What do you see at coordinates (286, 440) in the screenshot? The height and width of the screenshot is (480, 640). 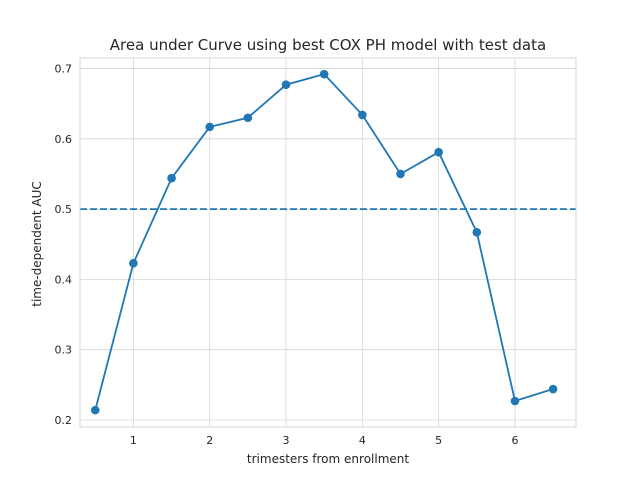 I see `x-tick-label: 3` at bounding box center [286, 440].